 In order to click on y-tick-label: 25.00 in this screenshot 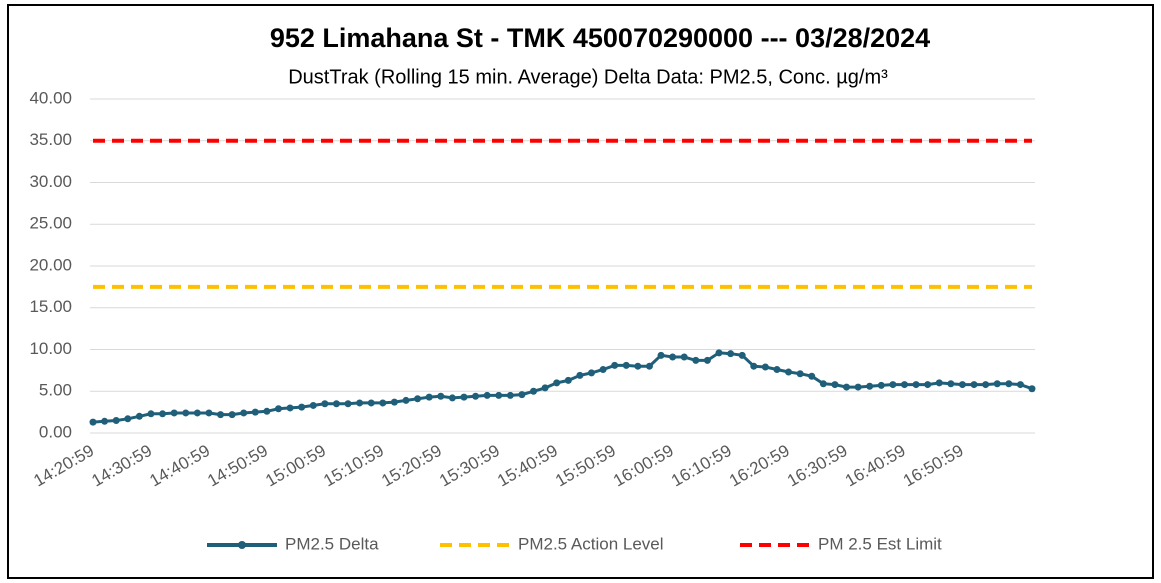, I will do `click(50, 223)`.